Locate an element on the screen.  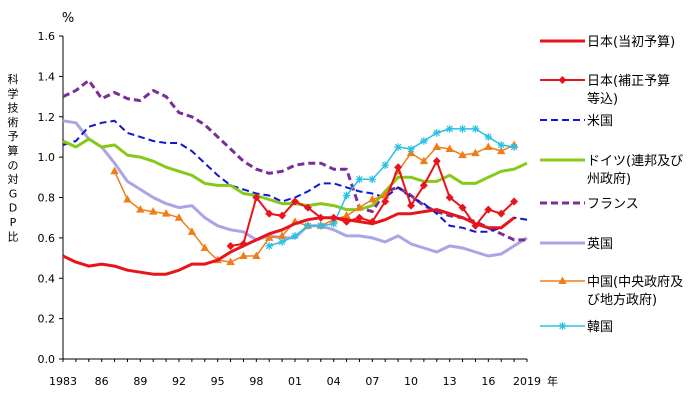
y-axis-label-char: 比 is located at coordinates (13, 236).